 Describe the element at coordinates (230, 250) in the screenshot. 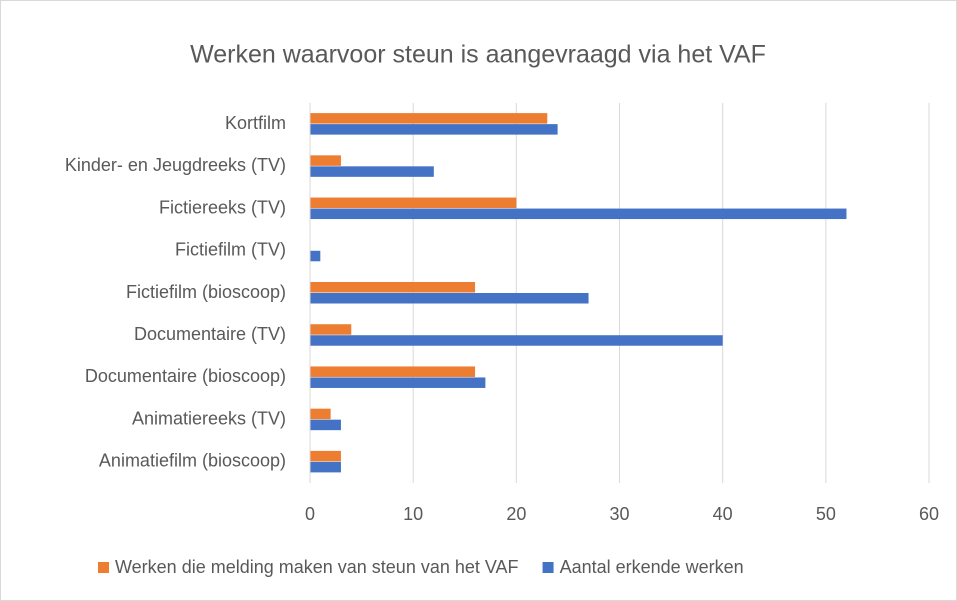

I see `y-tick-label: Fictiefilm (TV)` at that location.